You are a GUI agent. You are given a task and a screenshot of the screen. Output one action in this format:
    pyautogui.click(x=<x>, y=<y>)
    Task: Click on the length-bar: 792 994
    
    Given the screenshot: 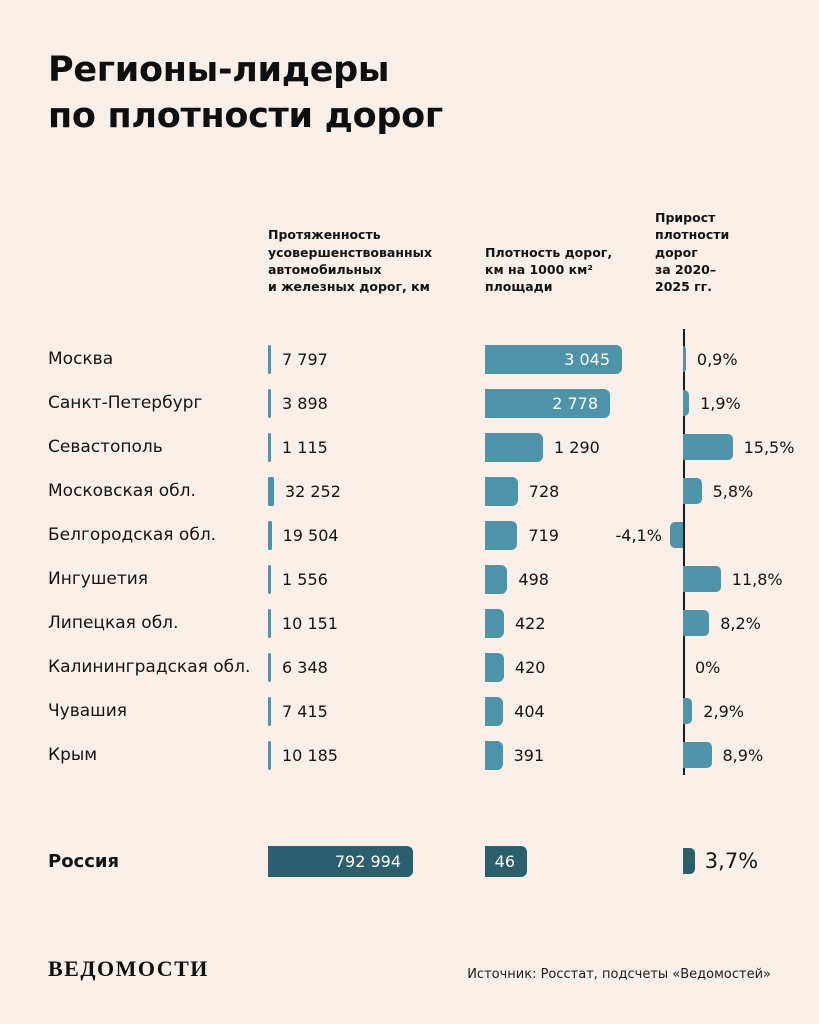 What is the action you would take?
    pyautogui.click(x=340, y=861)
    